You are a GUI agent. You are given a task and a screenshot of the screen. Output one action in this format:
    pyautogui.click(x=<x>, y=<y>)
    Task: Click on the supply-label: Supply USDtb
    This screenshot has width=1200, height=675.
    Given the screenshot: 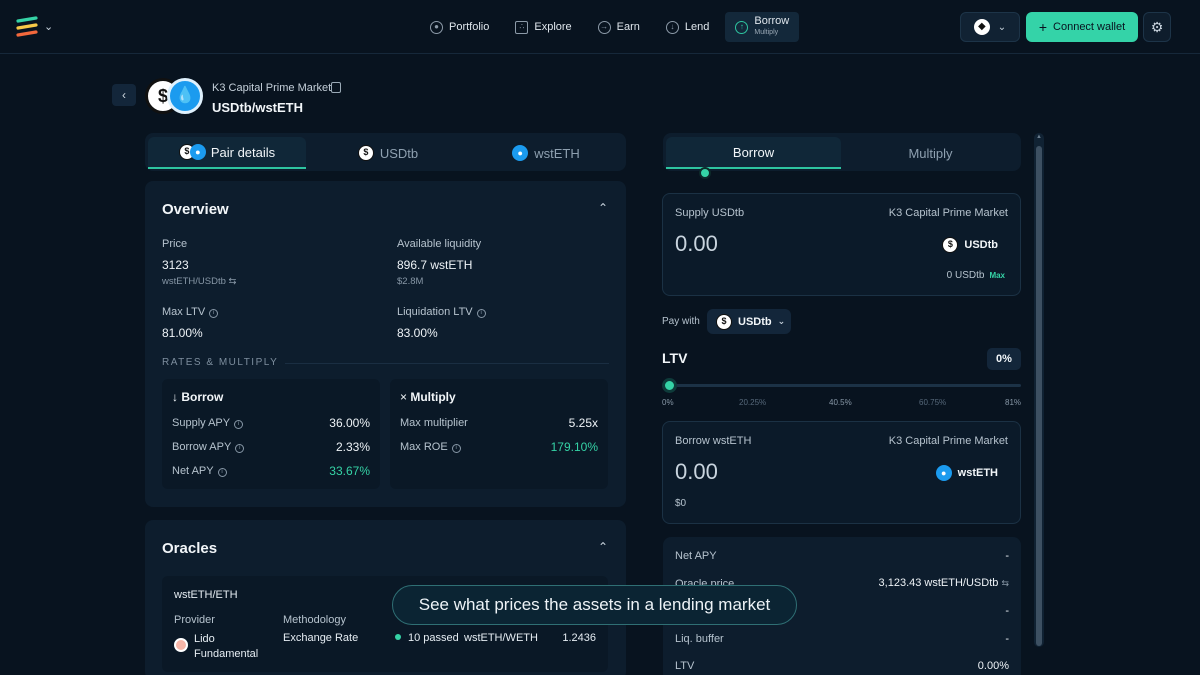 What is the action you would take?
    pyautogui.click(x=710, y=213)
    